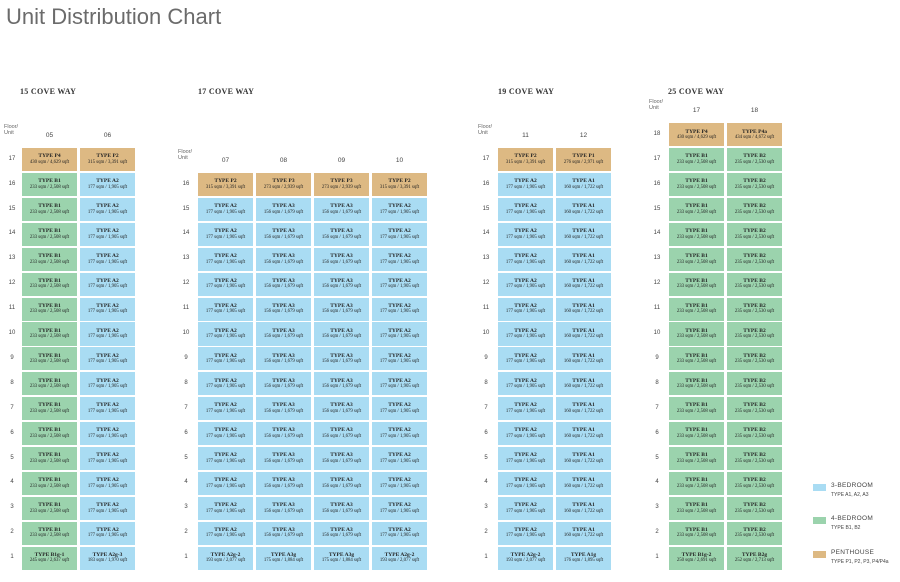  I want to click on unit-cell: TYPE P4 430 sqm / 4,629 sqft, so click(49, 160).